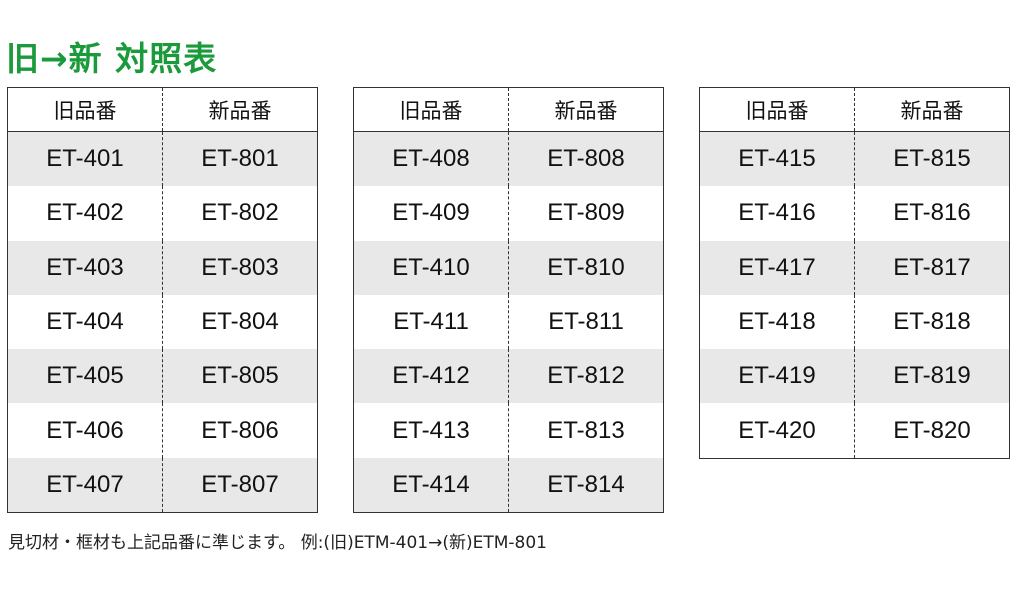 The height and width of the screenshot is (590, 1025). What do you see at coordinates (431, 159) in the screenshot?
I see `old-part-number: ET-408` at bounding box center [431, 159].